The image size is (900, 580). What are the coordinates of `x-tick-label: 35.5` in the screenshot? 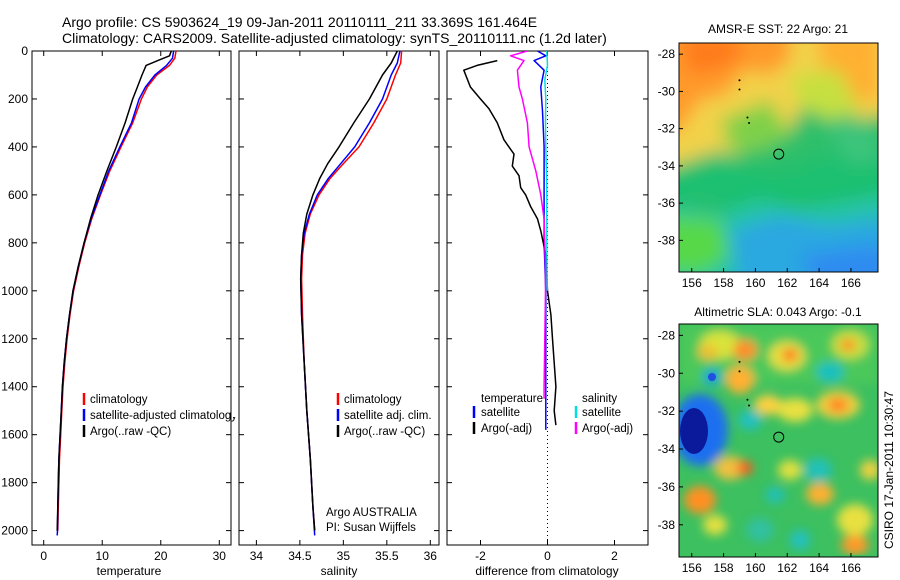 It's located at (387, 556).